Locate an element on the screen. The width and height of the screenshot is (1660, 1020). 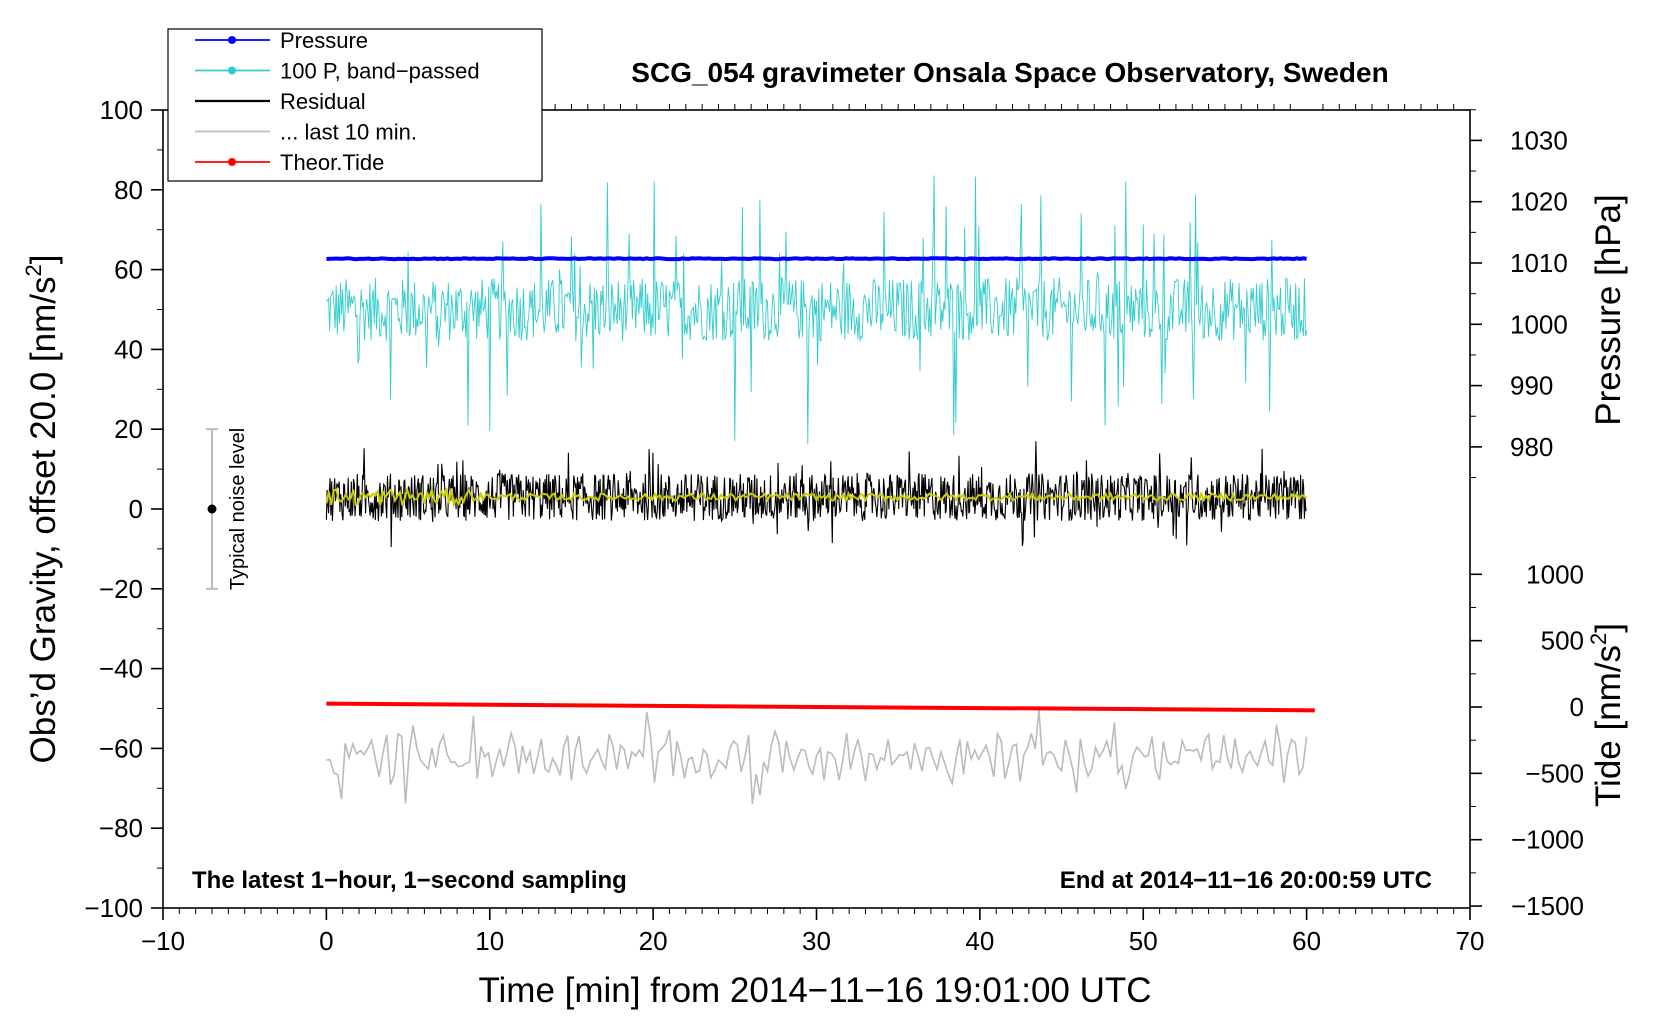
legend-label: Theor.Tide is located at coordinates (332, 162).